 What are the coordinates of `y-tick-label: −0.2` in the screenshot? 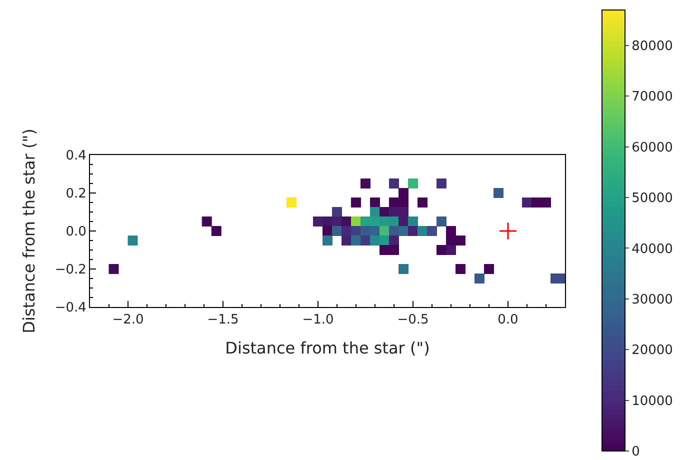 It's located at (70, 270).